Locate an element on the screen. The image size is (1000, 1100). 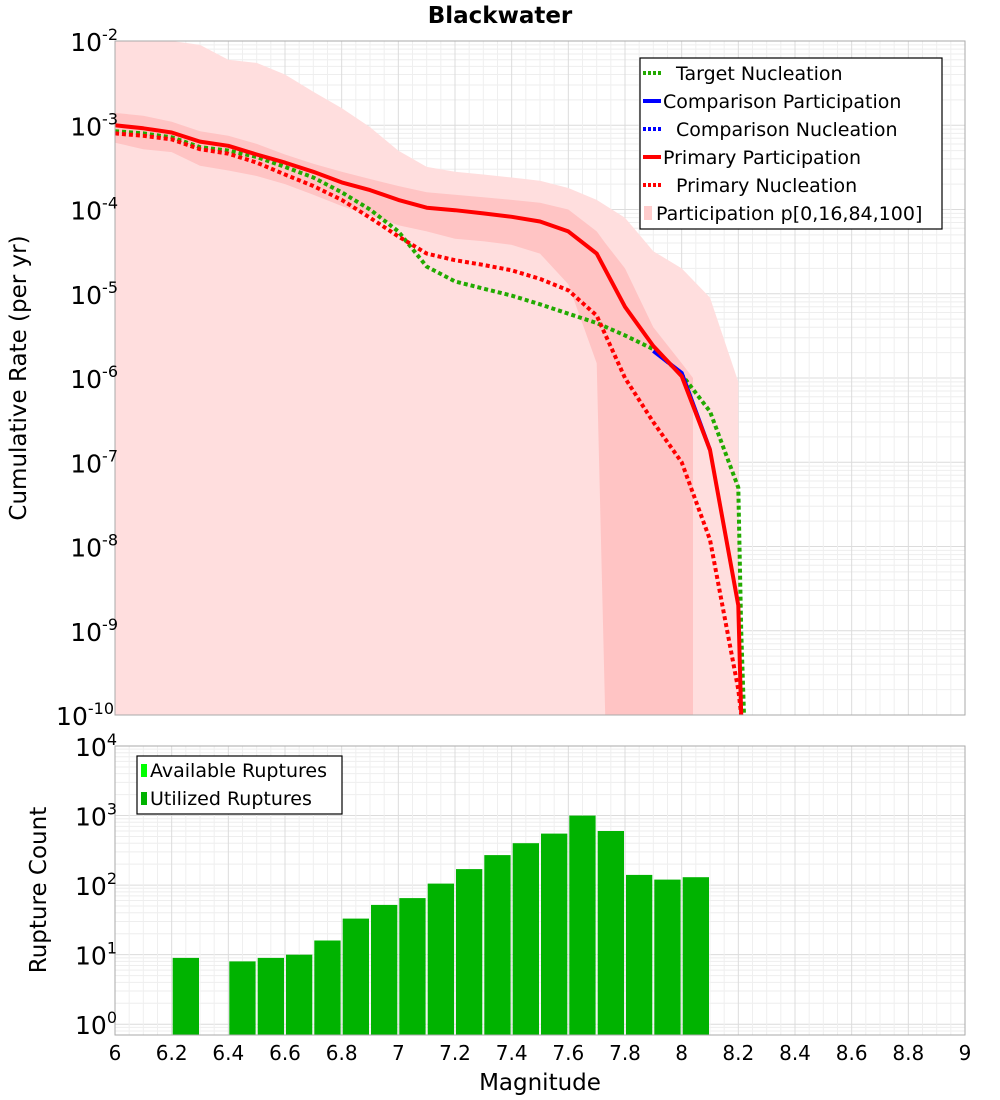
rupture-legend-label: Available Ruptures is located at coordinates (238, 771).